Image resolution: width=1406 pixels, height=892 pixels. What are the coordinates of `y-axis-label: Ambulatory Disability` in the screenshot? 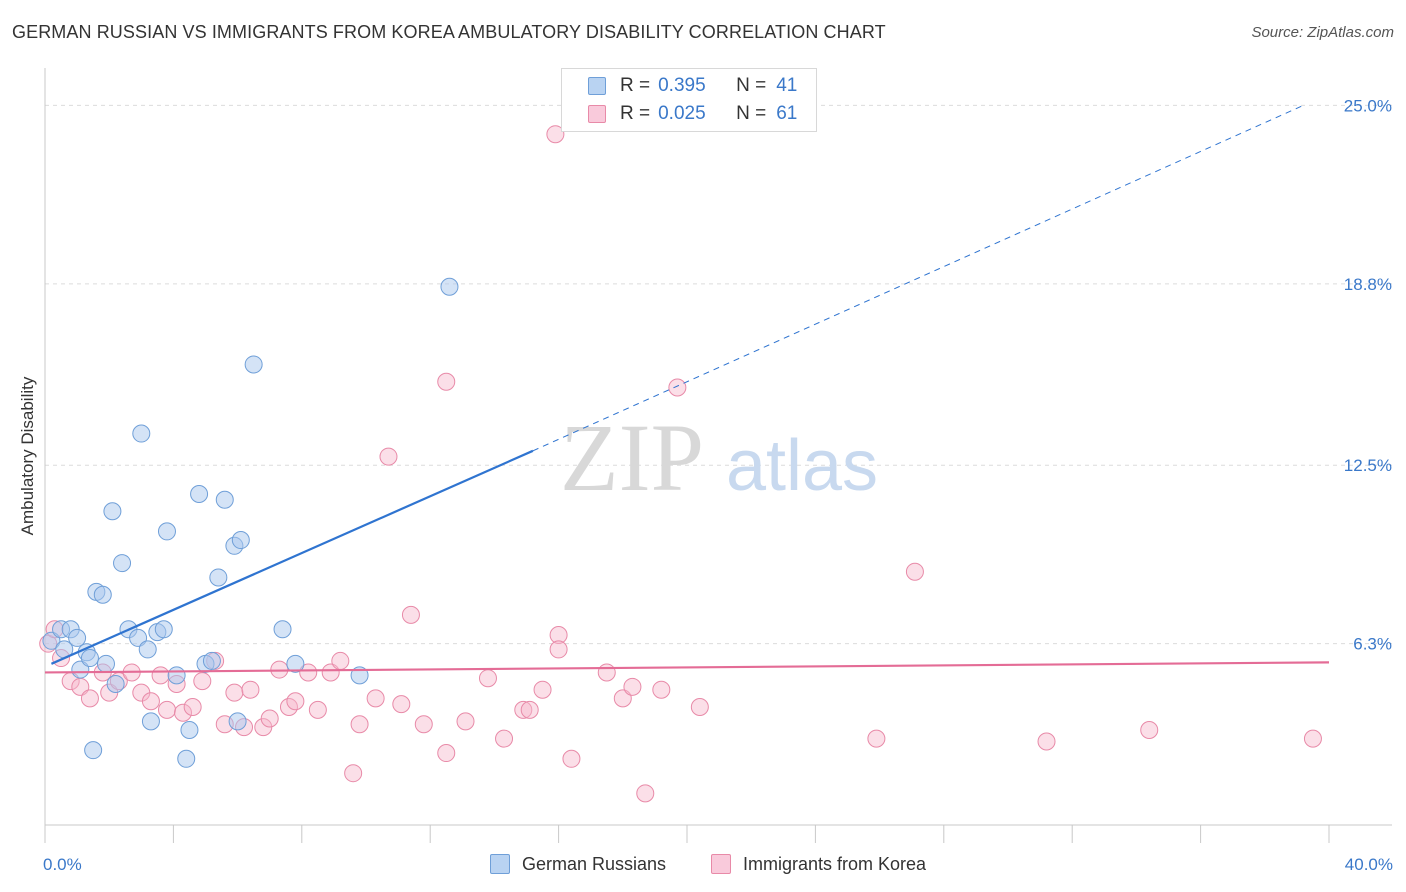 It's located at (27, 456).